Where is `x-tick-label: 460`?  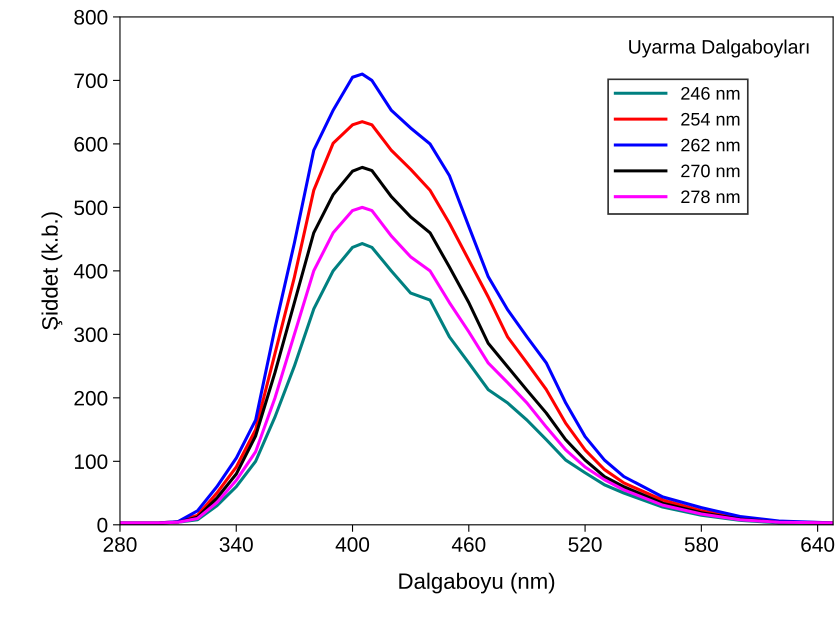
x-tick-label: 460 is located at coordinates (469, 544).